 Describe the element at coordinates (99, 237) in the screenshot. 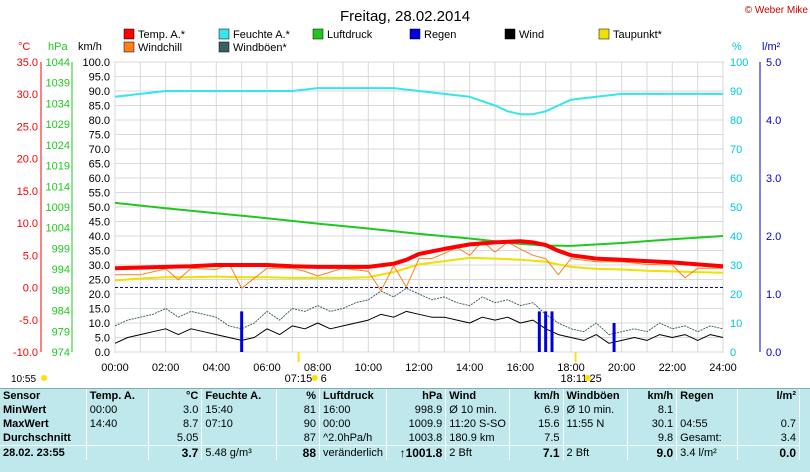

I see `wind-tick: 40.0` at that location.